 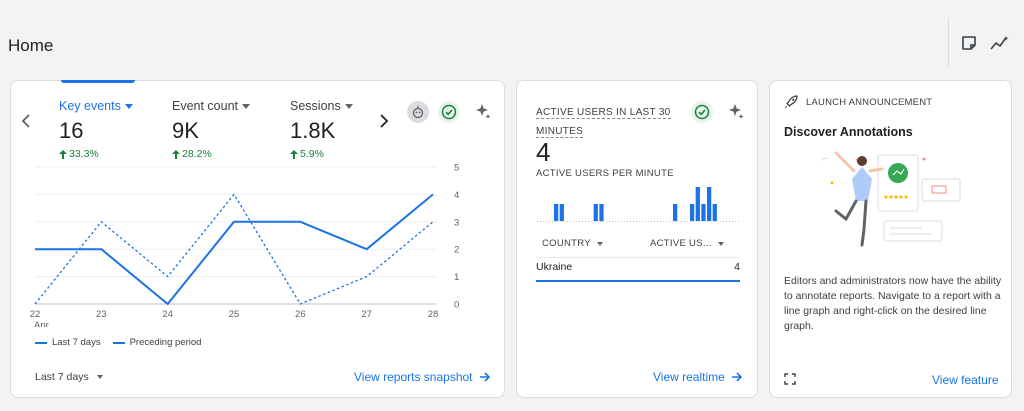 What do you see at coordinates (167, 314) in the screenshot?
I see `x-tick-label: 24` at bounding box center [167, 314].